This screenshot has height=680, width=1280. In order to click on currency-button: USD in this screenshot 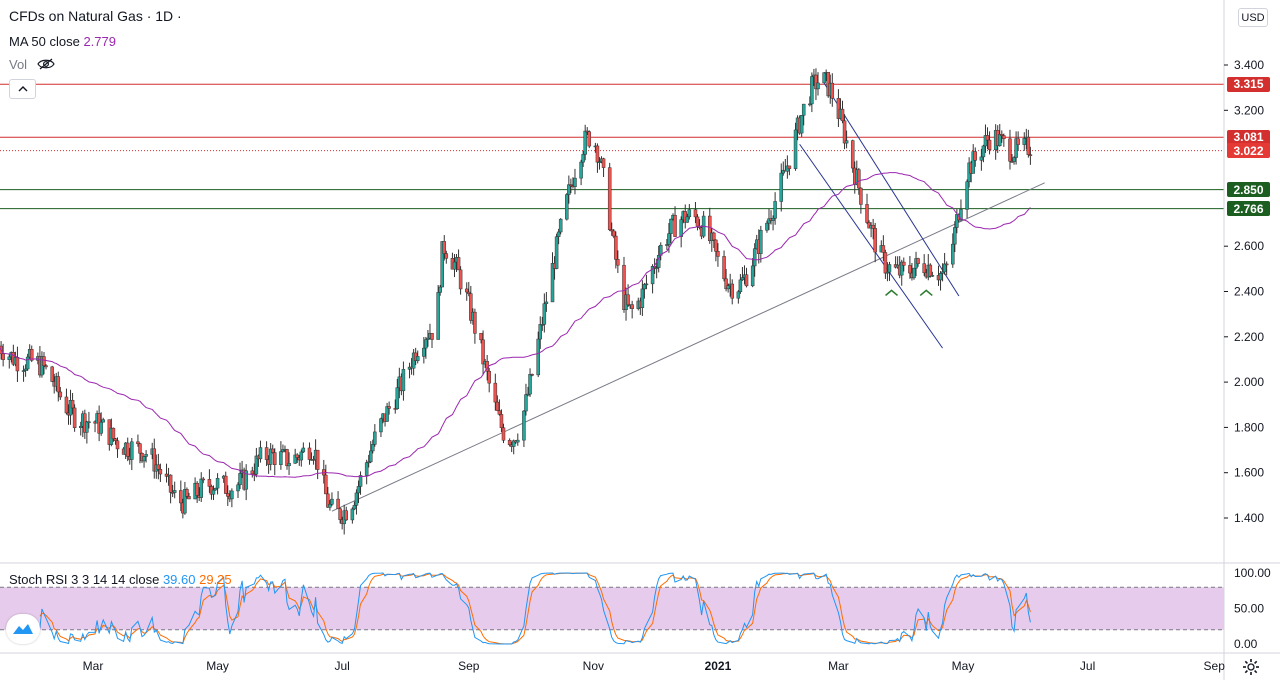, I will do `click(1253, 17)`.